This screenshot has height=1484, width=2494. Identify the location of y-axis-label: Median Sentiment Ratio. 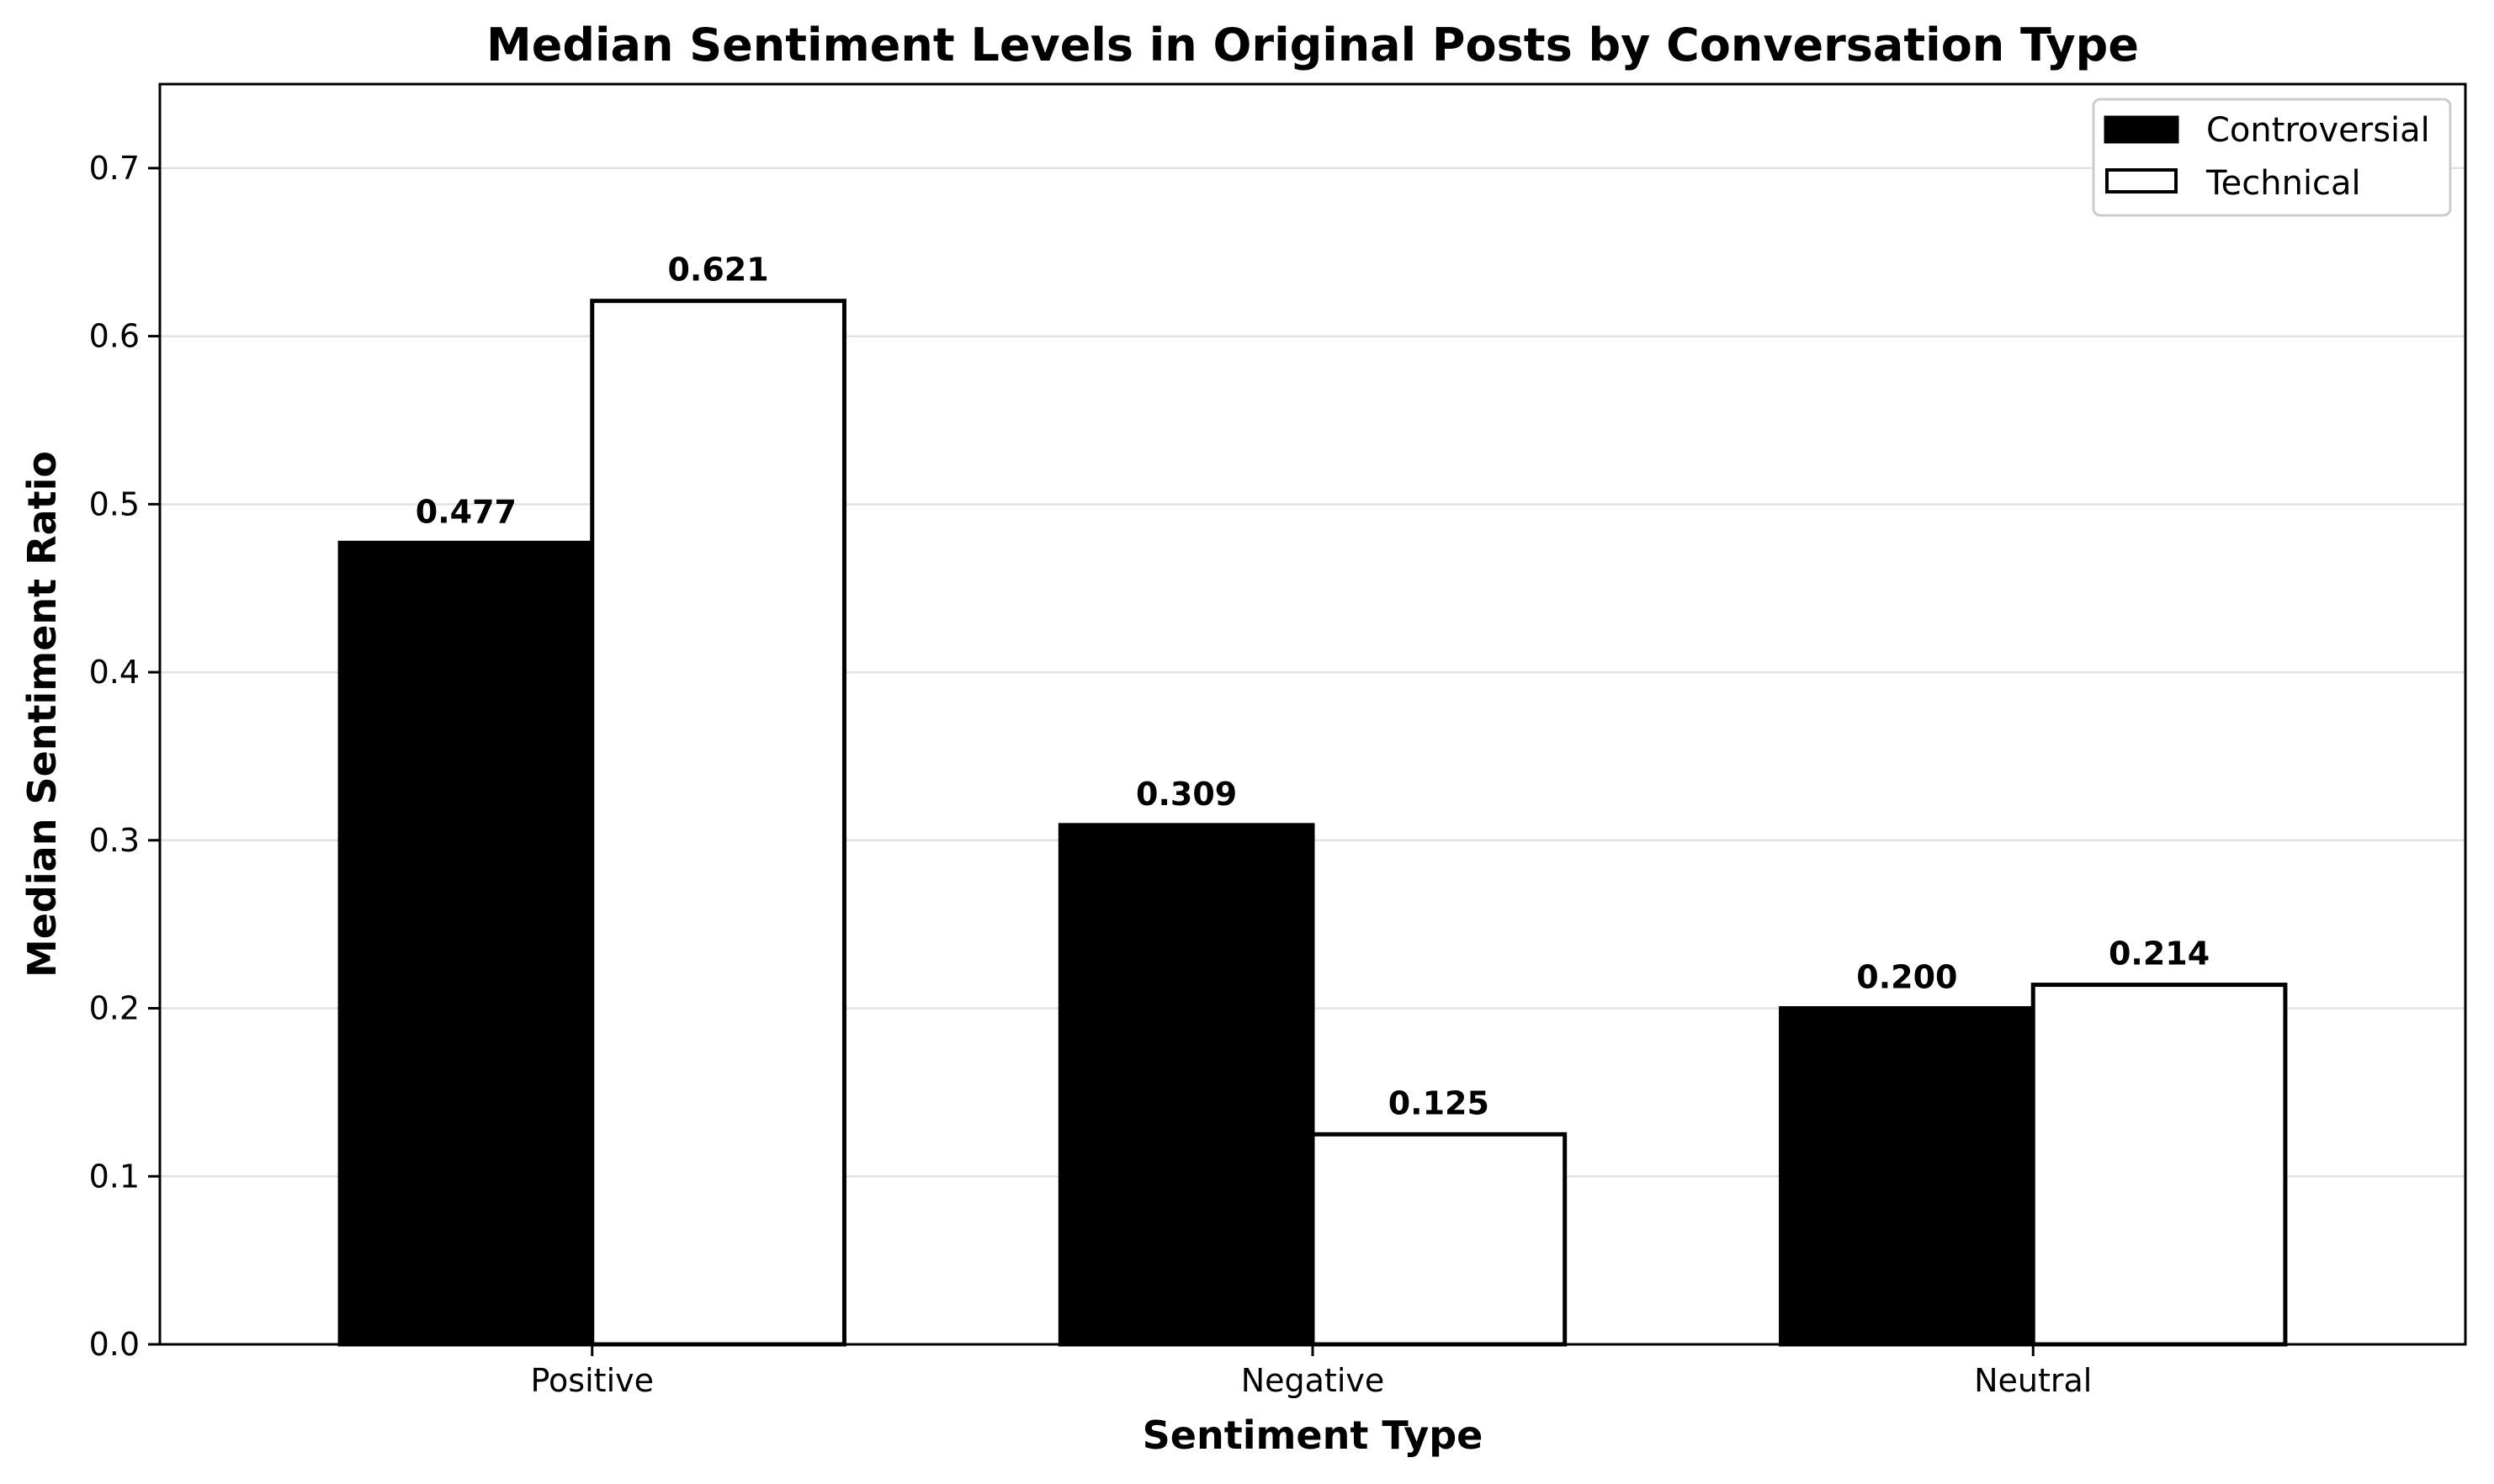
(42, 714).